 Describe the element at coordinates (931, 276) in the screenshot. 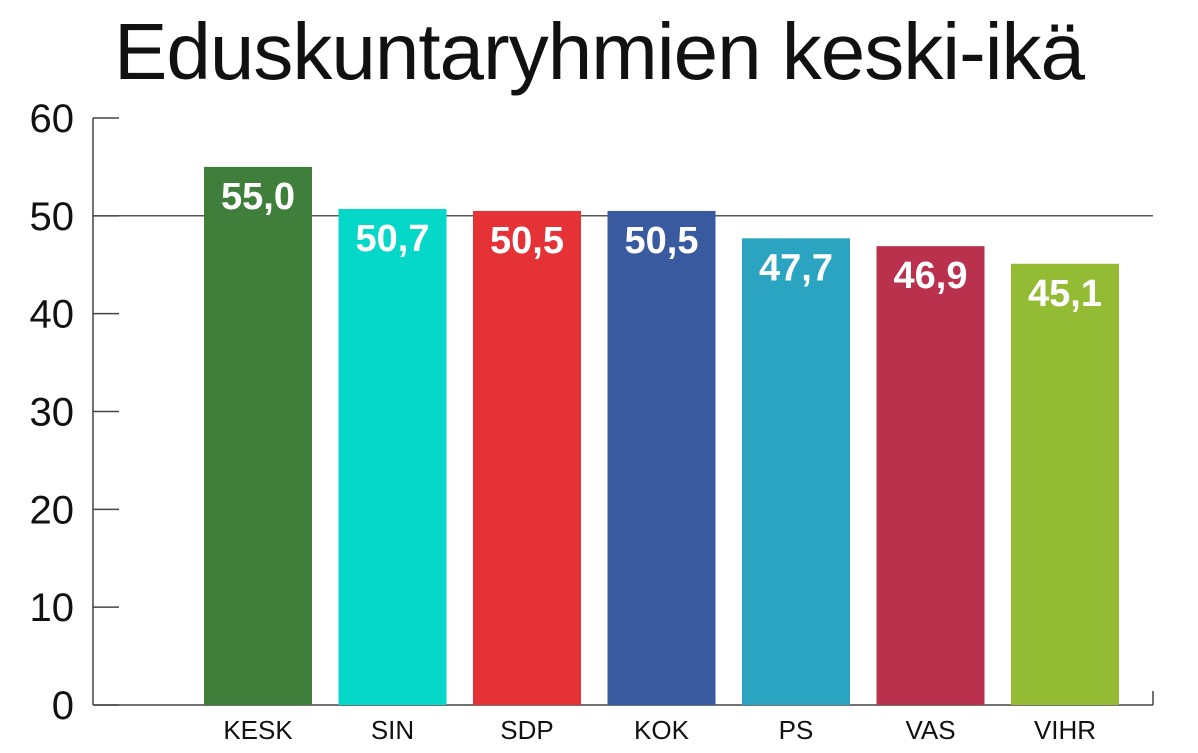

I see `value-label-vas: 46,9` at that location.